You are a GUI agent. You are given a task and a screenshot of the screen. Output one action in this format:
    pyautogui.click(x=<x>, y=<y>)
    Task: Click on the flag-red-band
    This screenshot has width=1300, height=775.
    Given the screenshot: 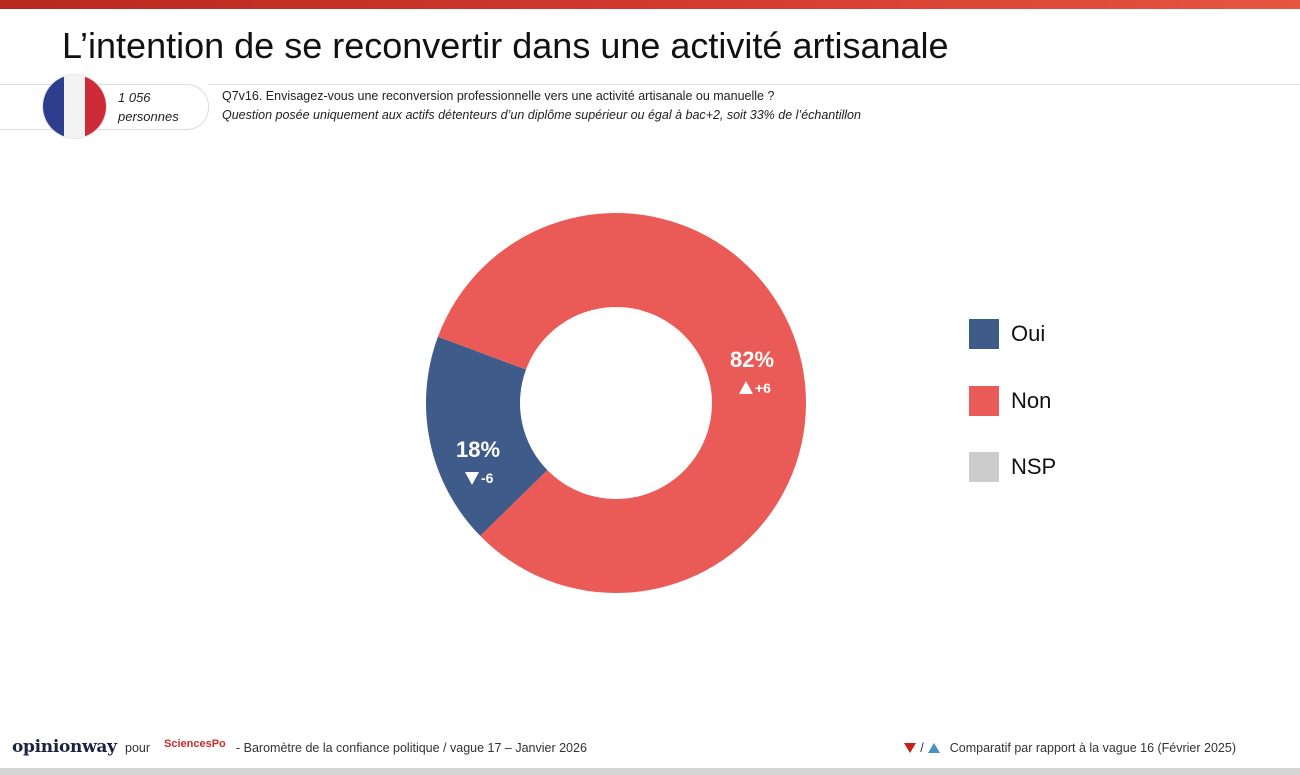 What is the action you would take?
    pyautogui.click(x=95, y=106)
    